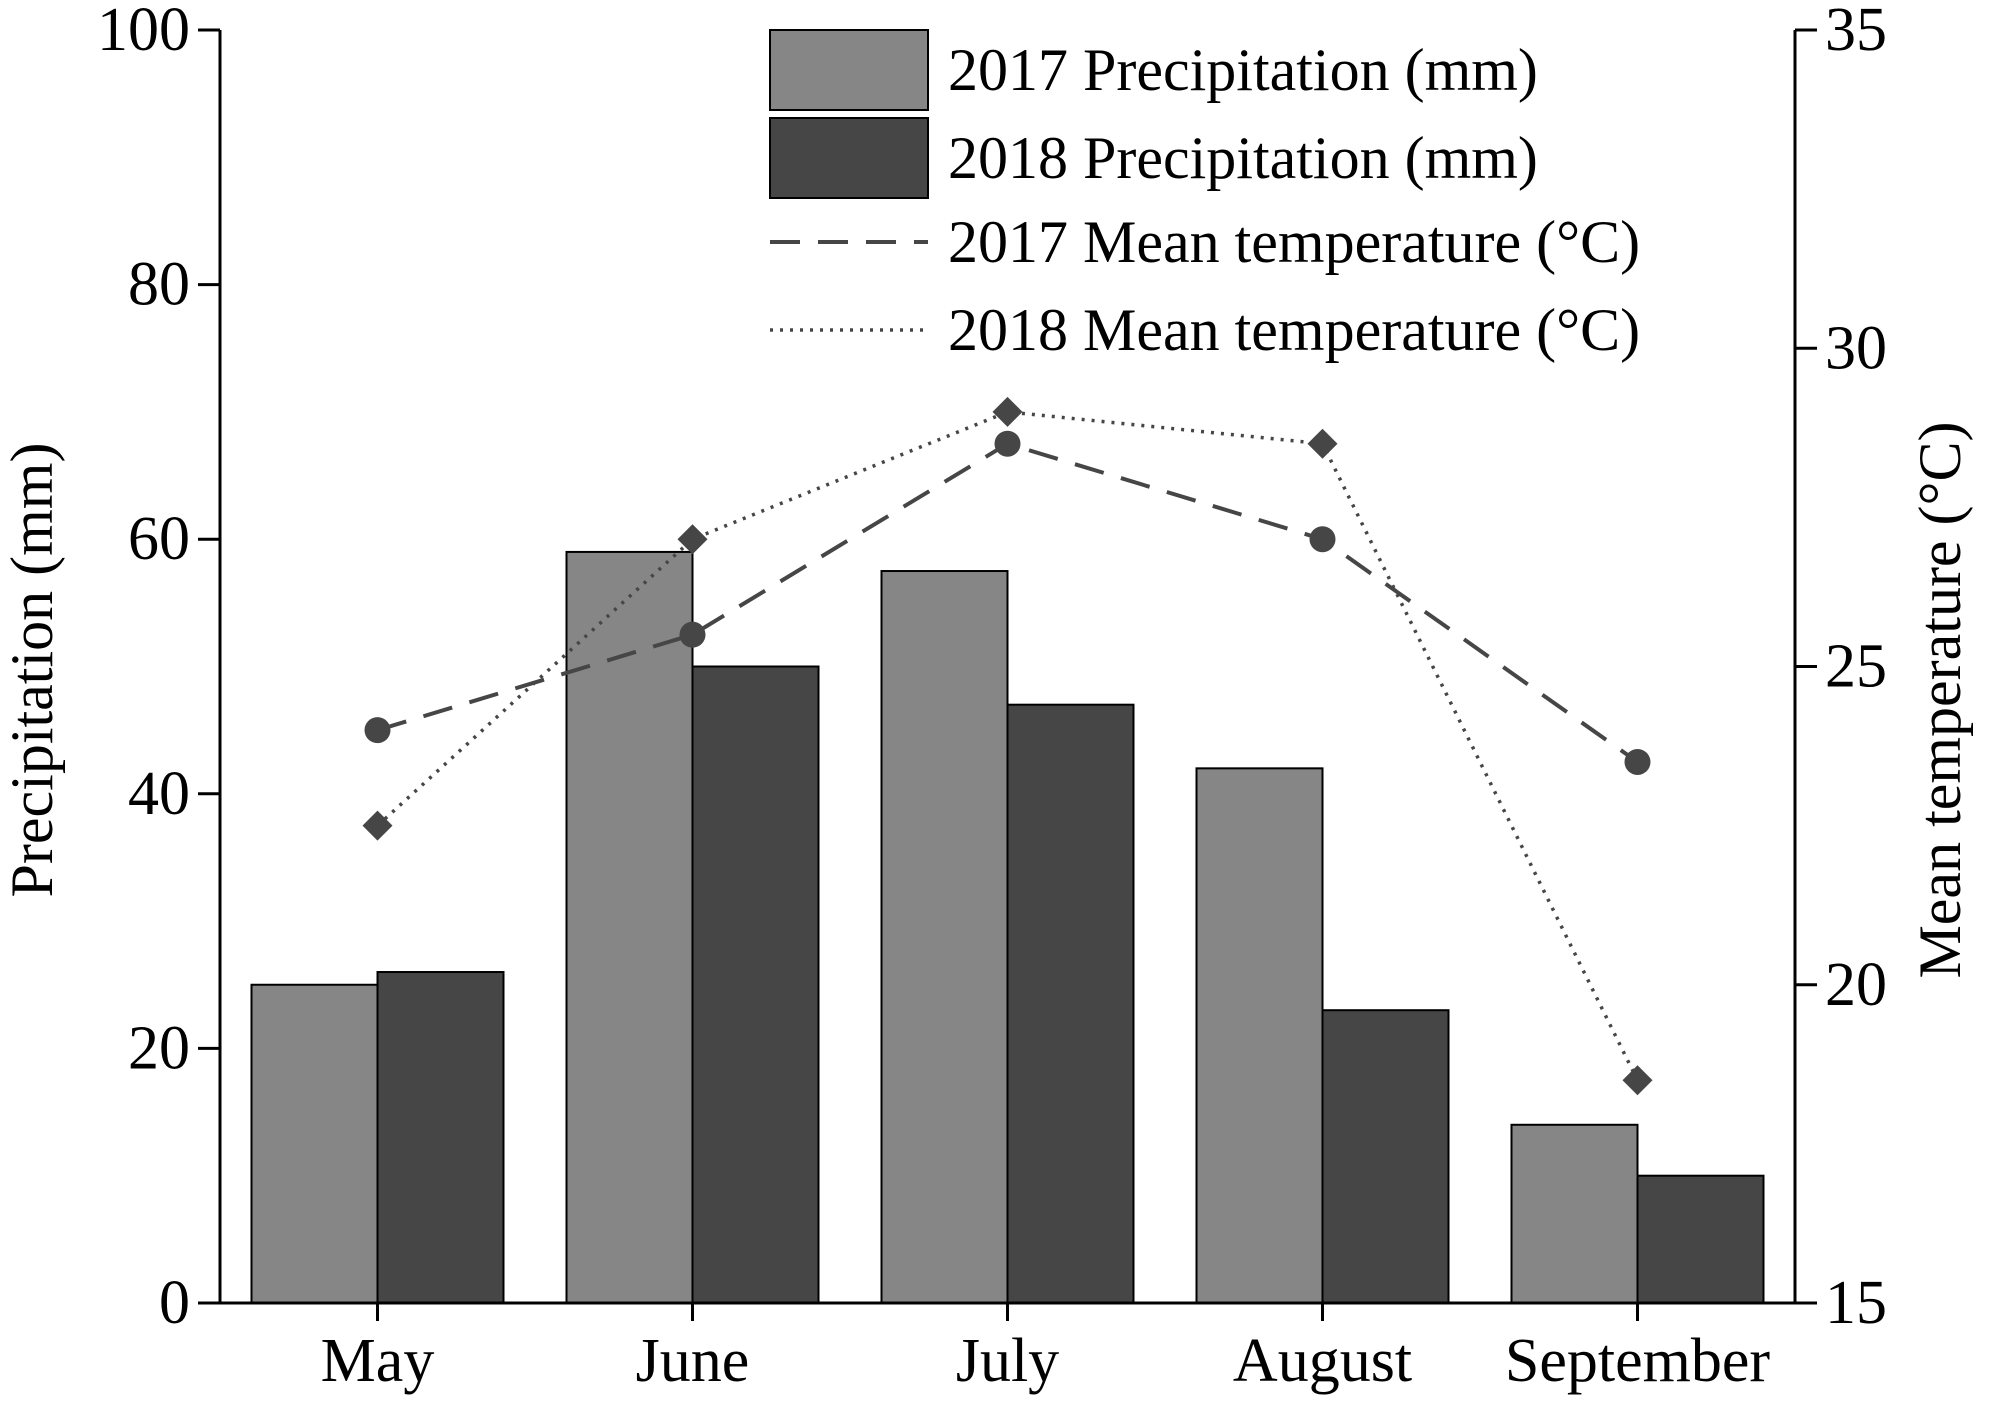 The width and height of the screenshot is (1994, 1406). Describe the element at coordinates (1856, 1303) in the screenshot. I see `y2-tick-label: 15` at that location.